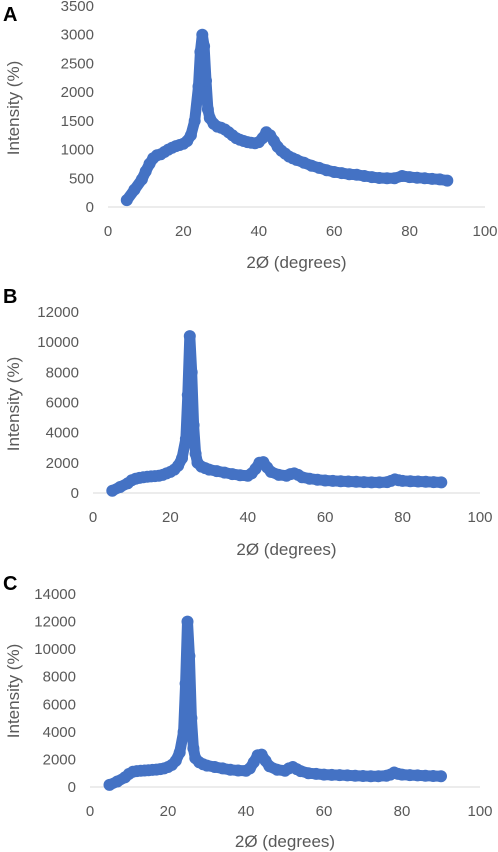  Describe the element at coordinates (55, 594) in the screenshot. I see `y-tick-label: 14000` at that location.